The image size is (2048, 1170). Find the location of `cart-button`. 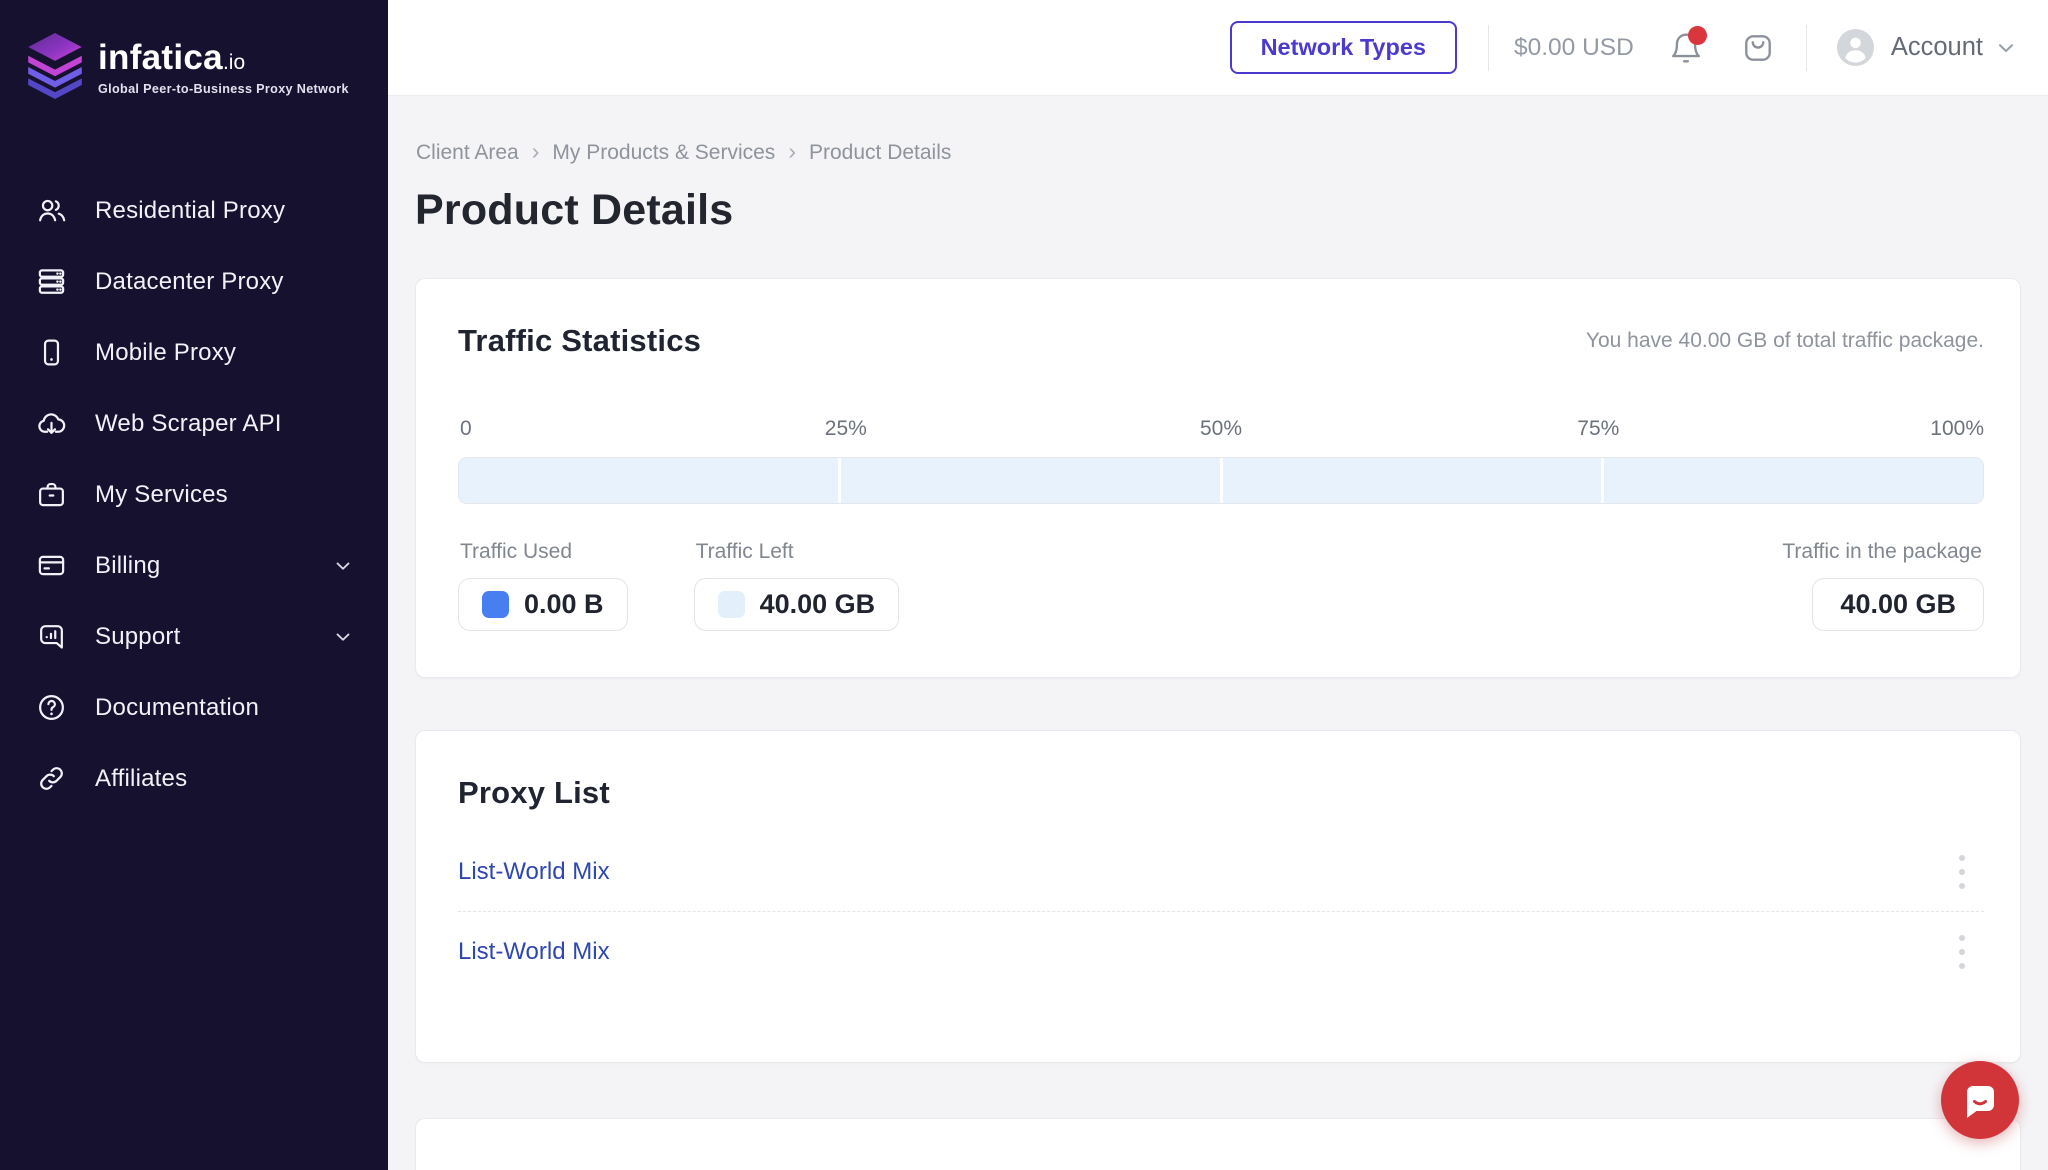

cart-button is located at coordinates (1758, 48).